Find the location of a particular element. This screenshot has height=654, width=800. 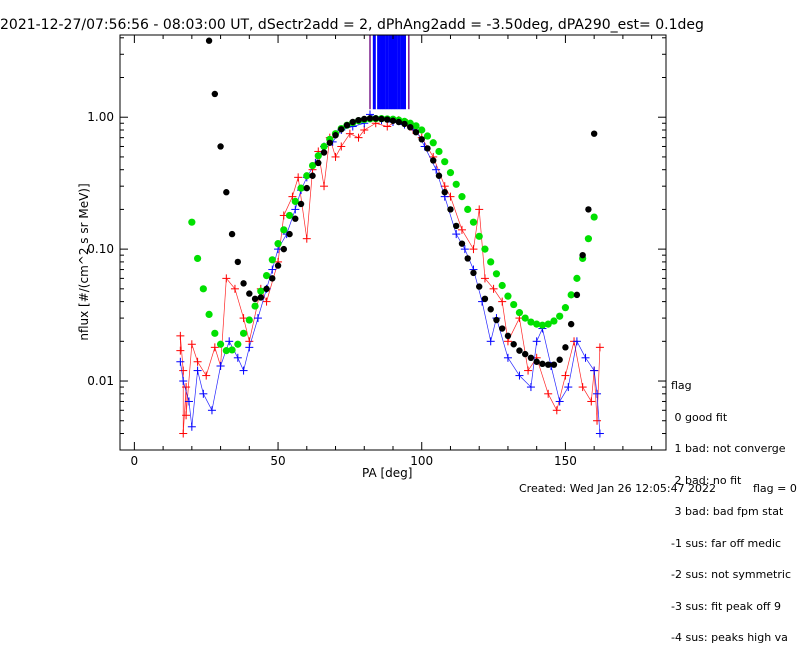

legend-item-6: -3 sus: fit peak off 9 is located at coordinates (726, 606).